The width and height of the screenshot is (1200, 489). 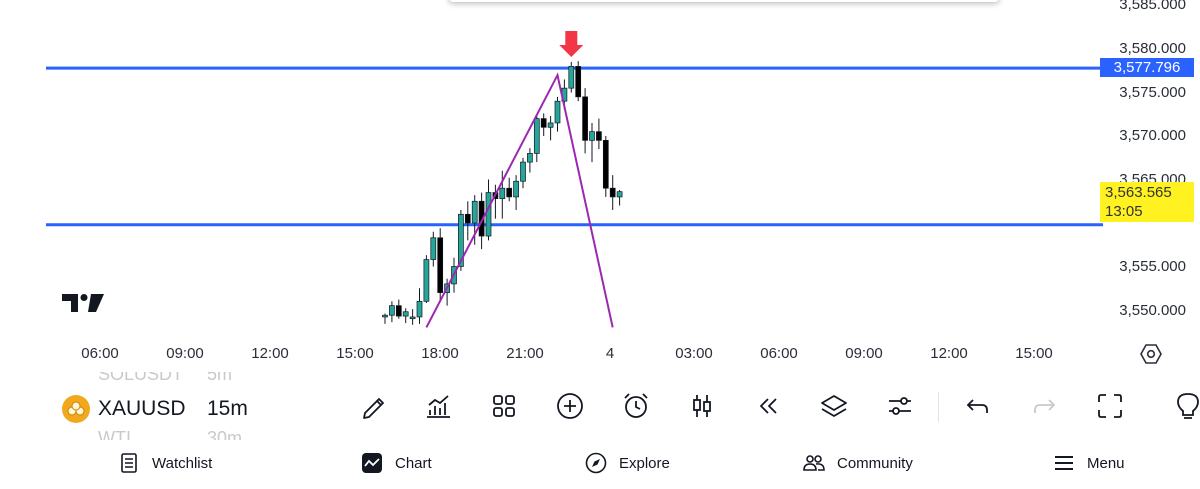 What do you see at coordinates (225, 434) in the screenshot?
I see `ghost-interval-below: 30m` at bounding box center [225, 434].